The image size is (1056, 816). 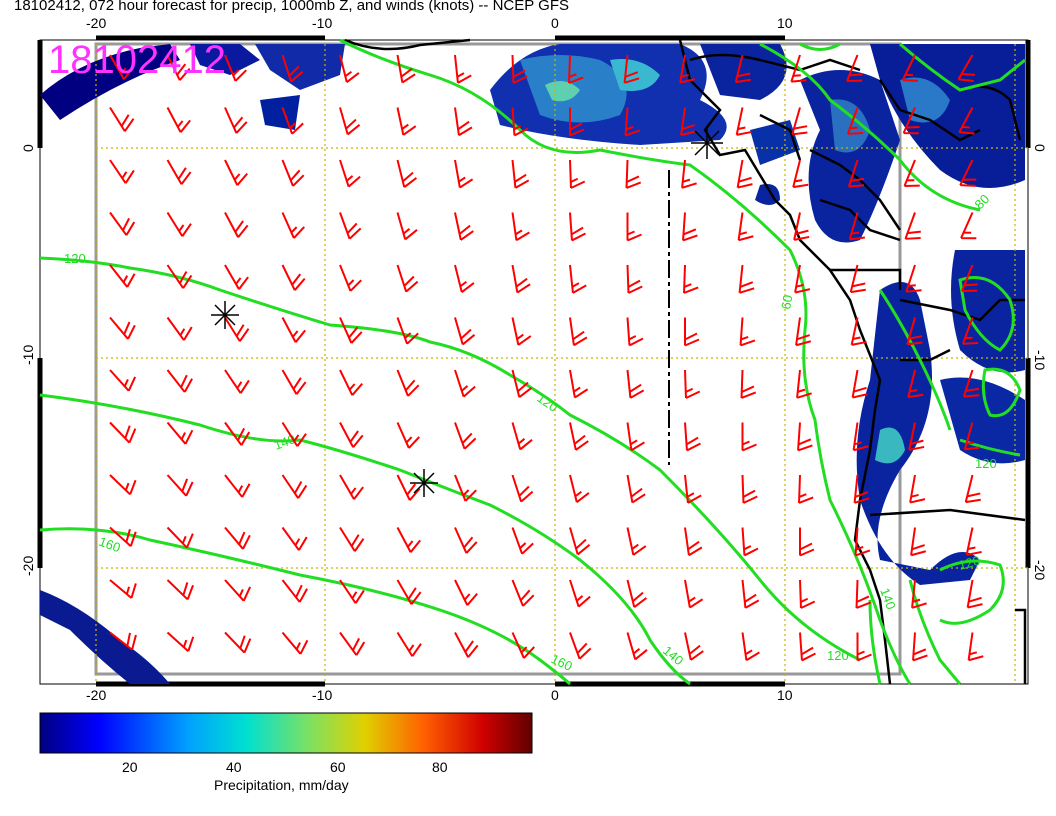 What do you see at coordinates (96, 23) in the screenshot?
I see `top-tick-label: -20` at bounding box center [96, 23].